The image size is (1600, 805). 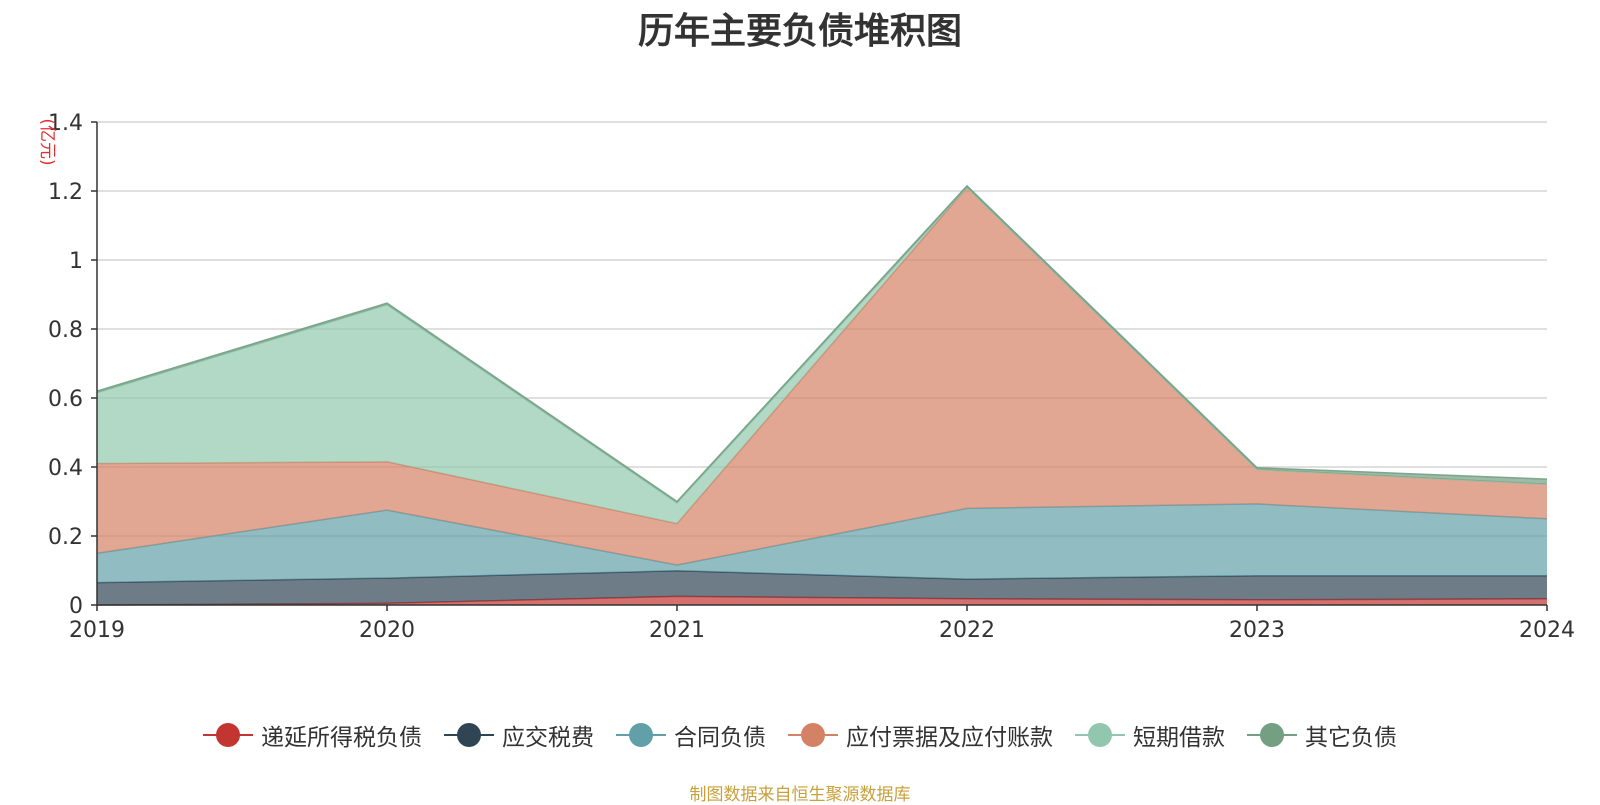 I want to click on legend-label: 短期借款, so click(x=1179, y=738).